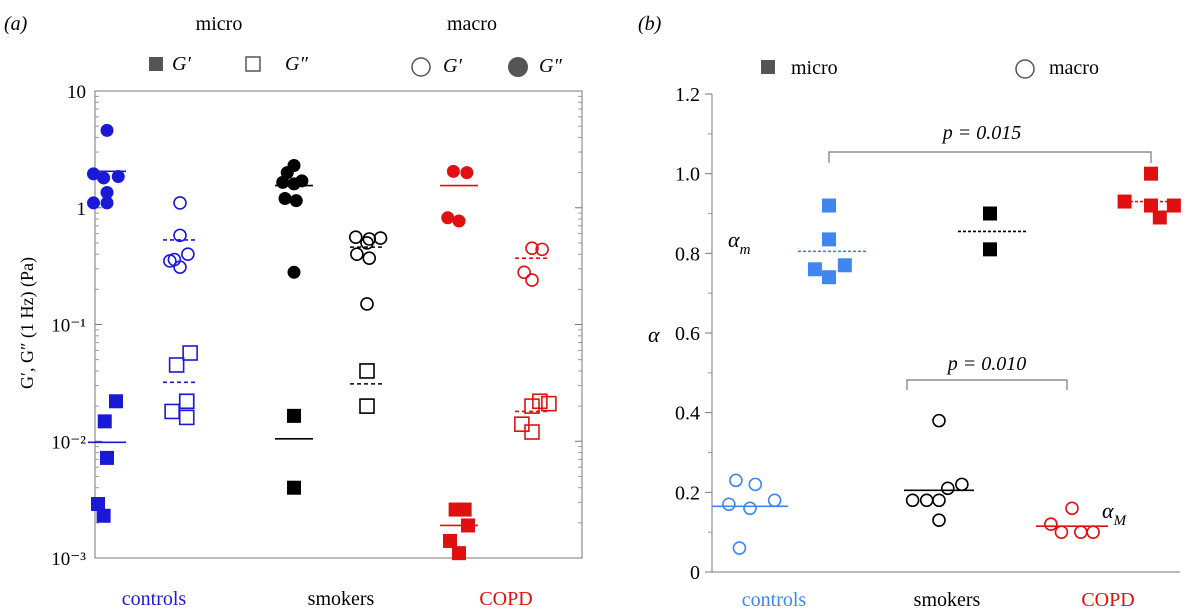  I want to click on y-tick-label: 10⁻¹, so click(68, 326).